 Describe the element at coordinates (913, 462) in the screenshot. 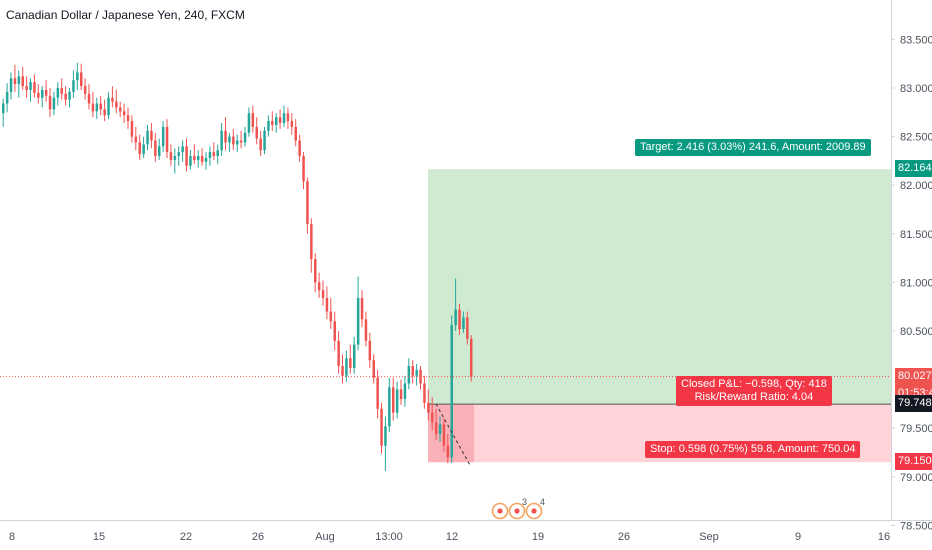

I see `stop-price-tag: 79.150` at that location.